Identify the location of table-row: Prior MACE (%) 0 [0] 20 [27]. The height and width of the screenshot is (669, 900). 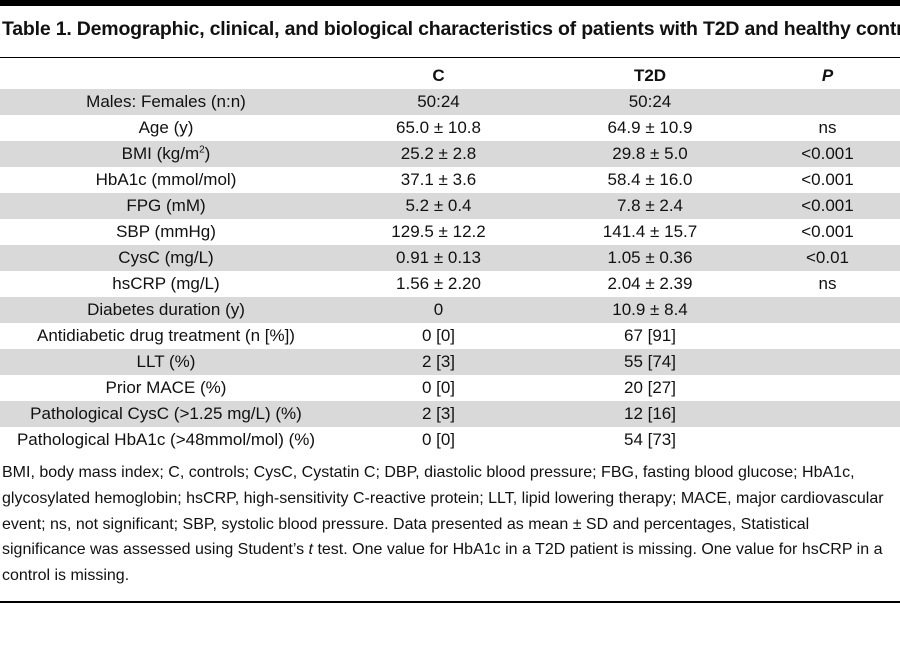
(450, 388).